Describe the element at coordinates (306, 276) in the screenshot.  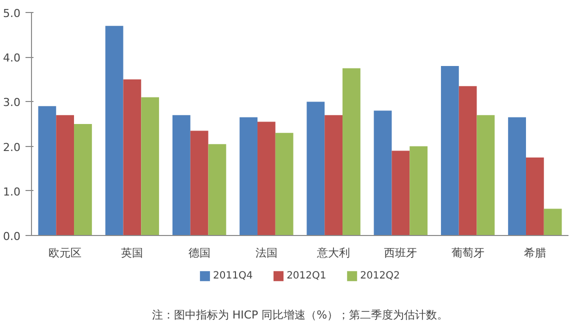
I see `legend-label: 2012Q1` at that location.